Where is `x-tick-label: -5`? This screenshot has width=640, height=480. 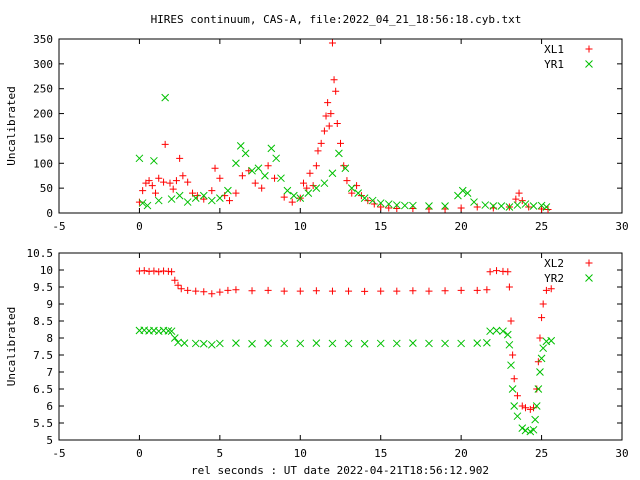
x-tick-label: -5 is located at coordinates (58, 453).